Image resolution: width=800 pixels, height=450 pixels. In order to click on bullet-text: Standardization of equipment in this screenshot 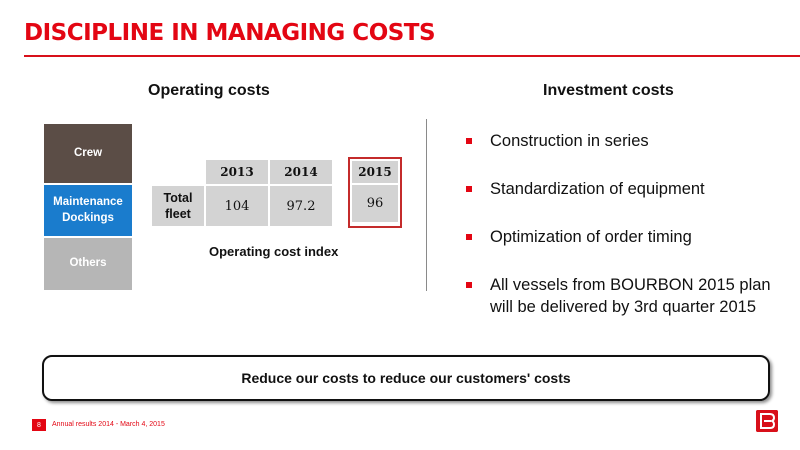, I will do `click(597, 189)`.